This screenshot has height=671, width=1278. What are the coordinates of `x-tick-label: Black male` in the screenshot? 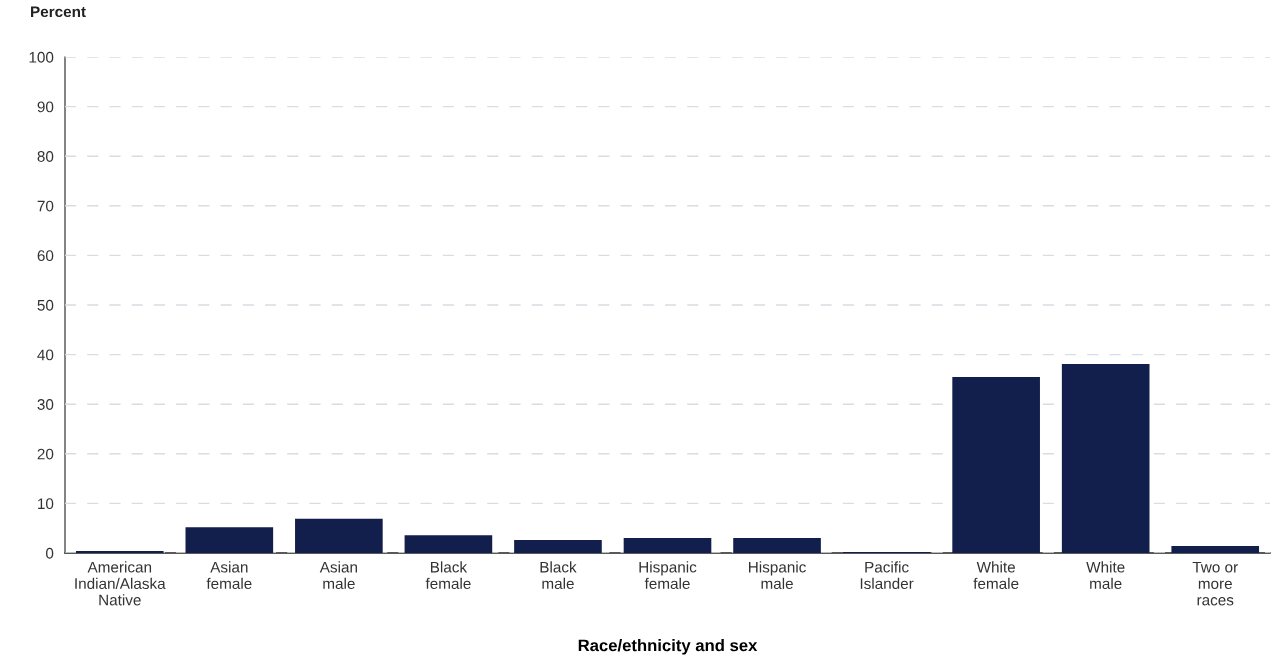 It's located at (558, 575).